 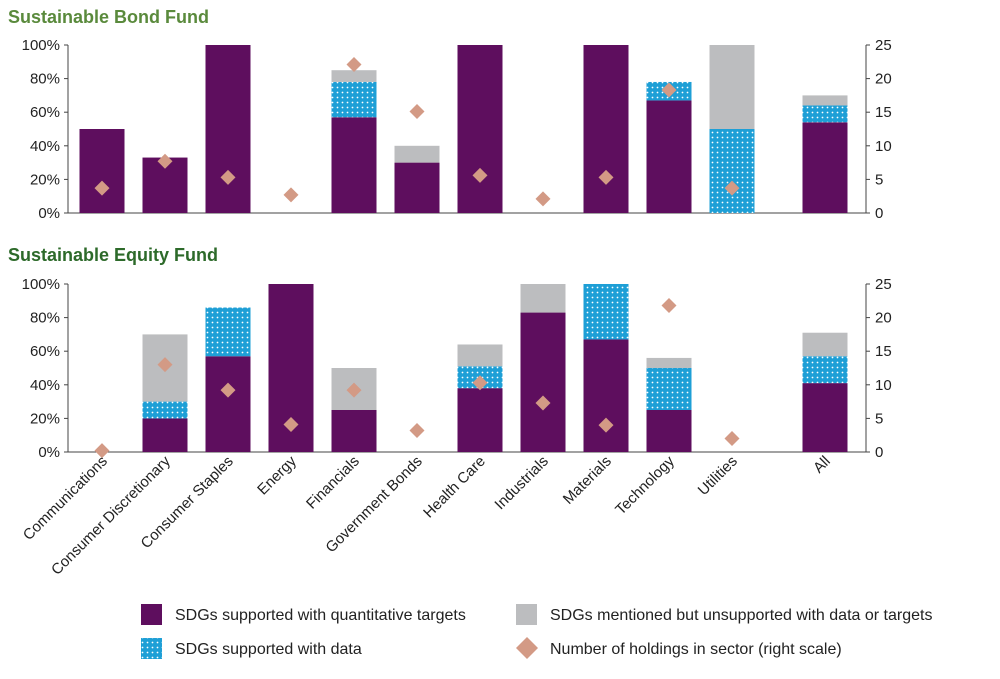 I want to click on bar-quantitative-consumer-discretionary, so click(x=165, y=435).